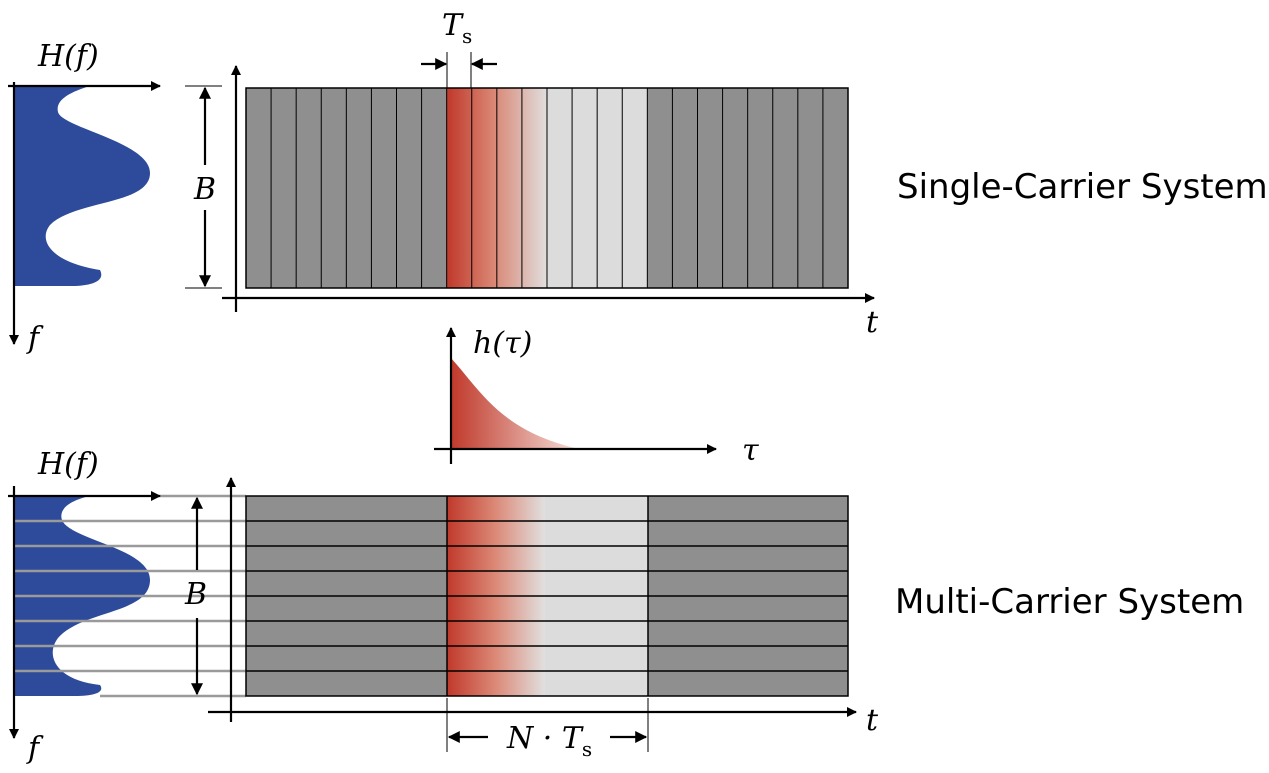 Image resolution: width=1269 pixels, height=773 pixels. Describe the element at coordinates (750, 450) in the screenshot. I see `impulse-axis-label: τ` at that location.